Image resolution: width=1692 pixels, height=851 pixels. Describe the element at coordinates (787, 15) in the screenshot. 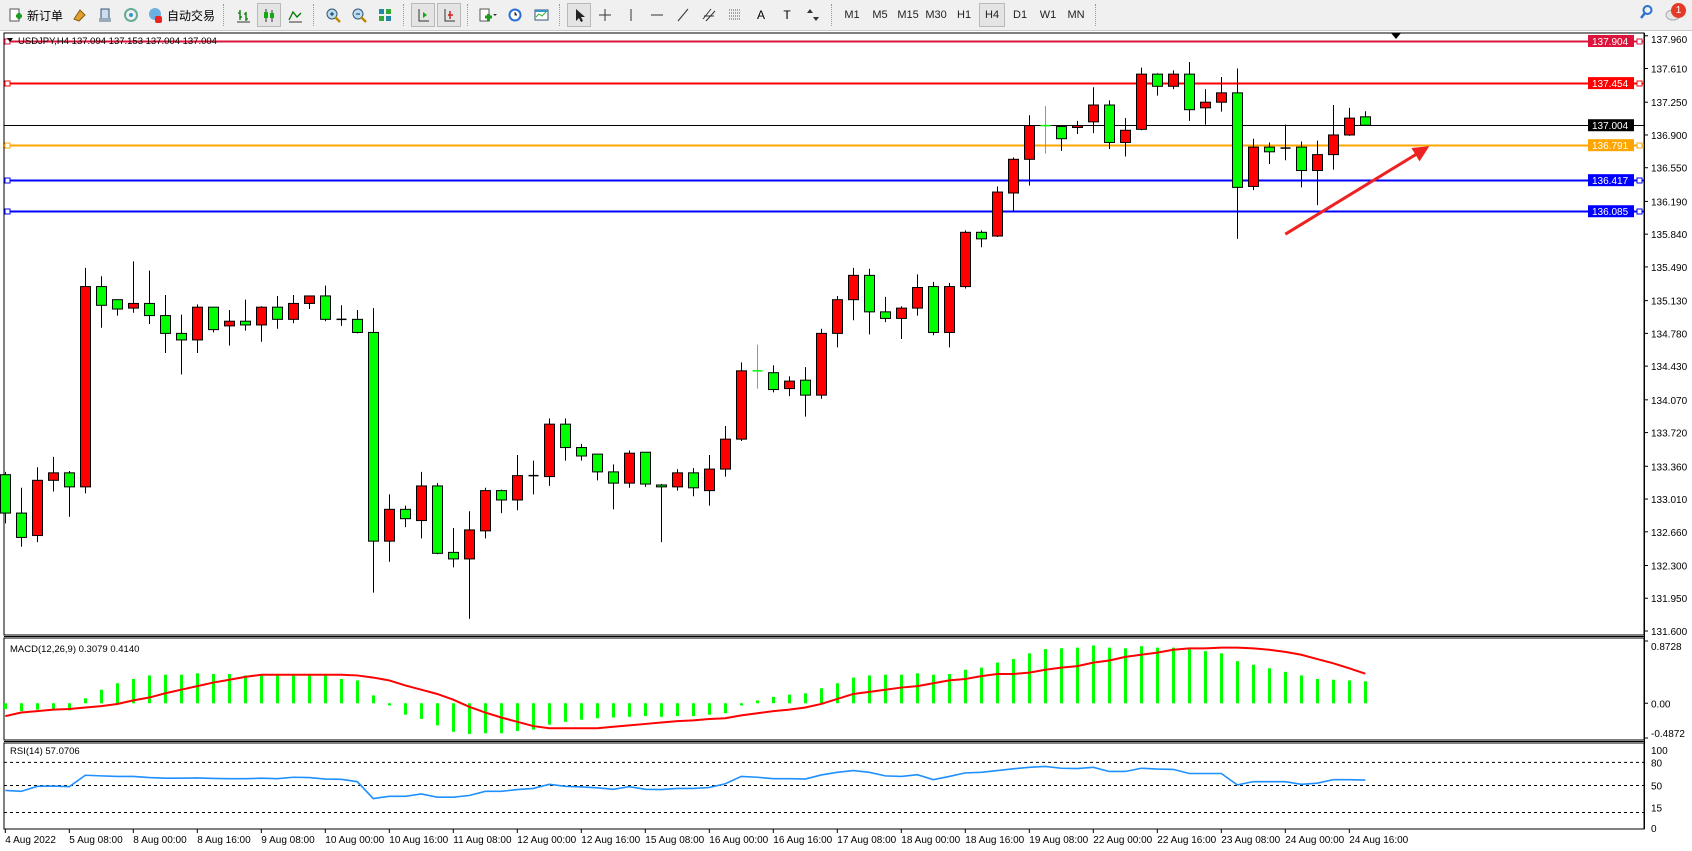

I see `text-label-button: T` at that location.